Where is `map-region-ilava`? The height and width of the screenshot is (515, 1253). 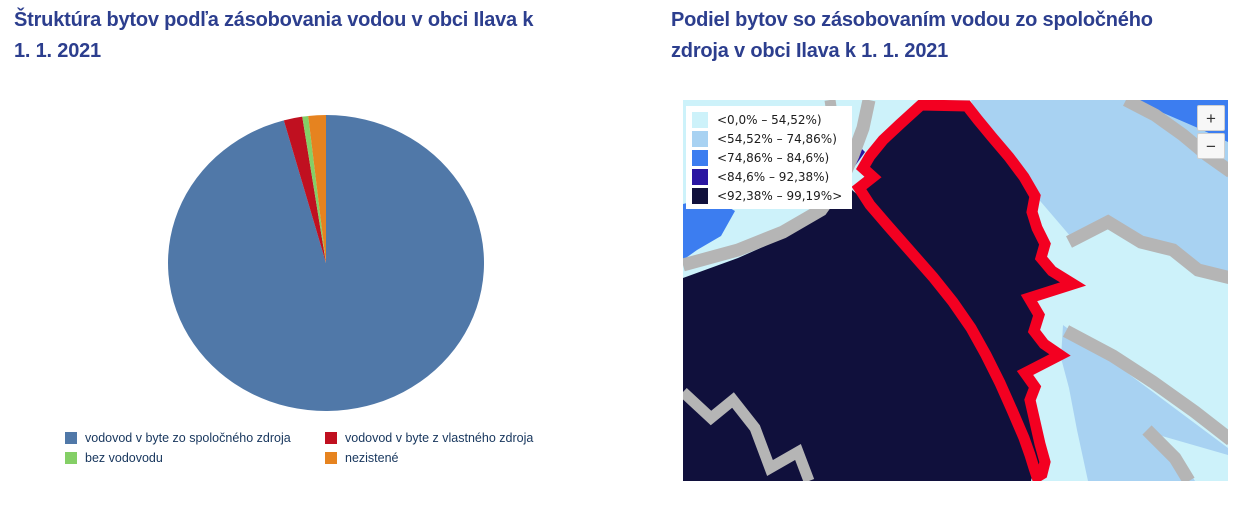
map-region-ilava is located at coordinates (969, 290).